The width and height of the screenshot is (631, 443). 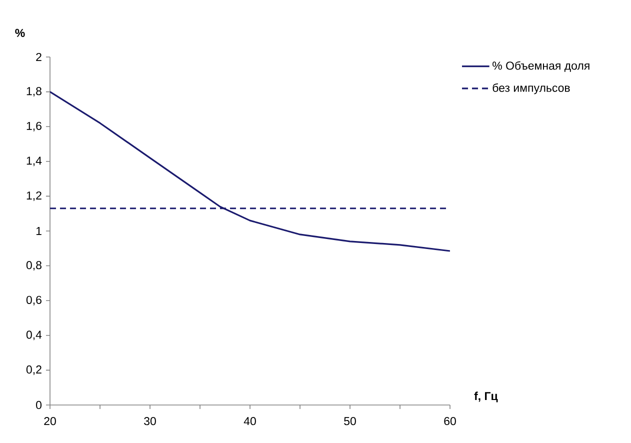 I want to click on y-tick-label: 0,6, so click(x=34, y=301).